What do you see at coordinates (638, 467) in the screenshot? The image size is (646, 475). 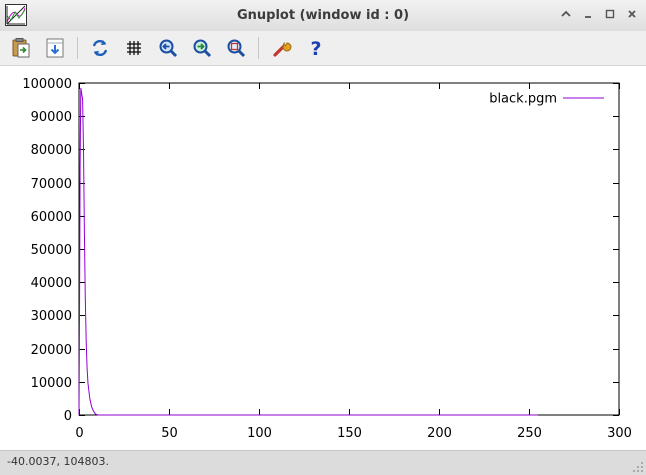 I see `resize-grip-icon` at bounding box center [638, 467].